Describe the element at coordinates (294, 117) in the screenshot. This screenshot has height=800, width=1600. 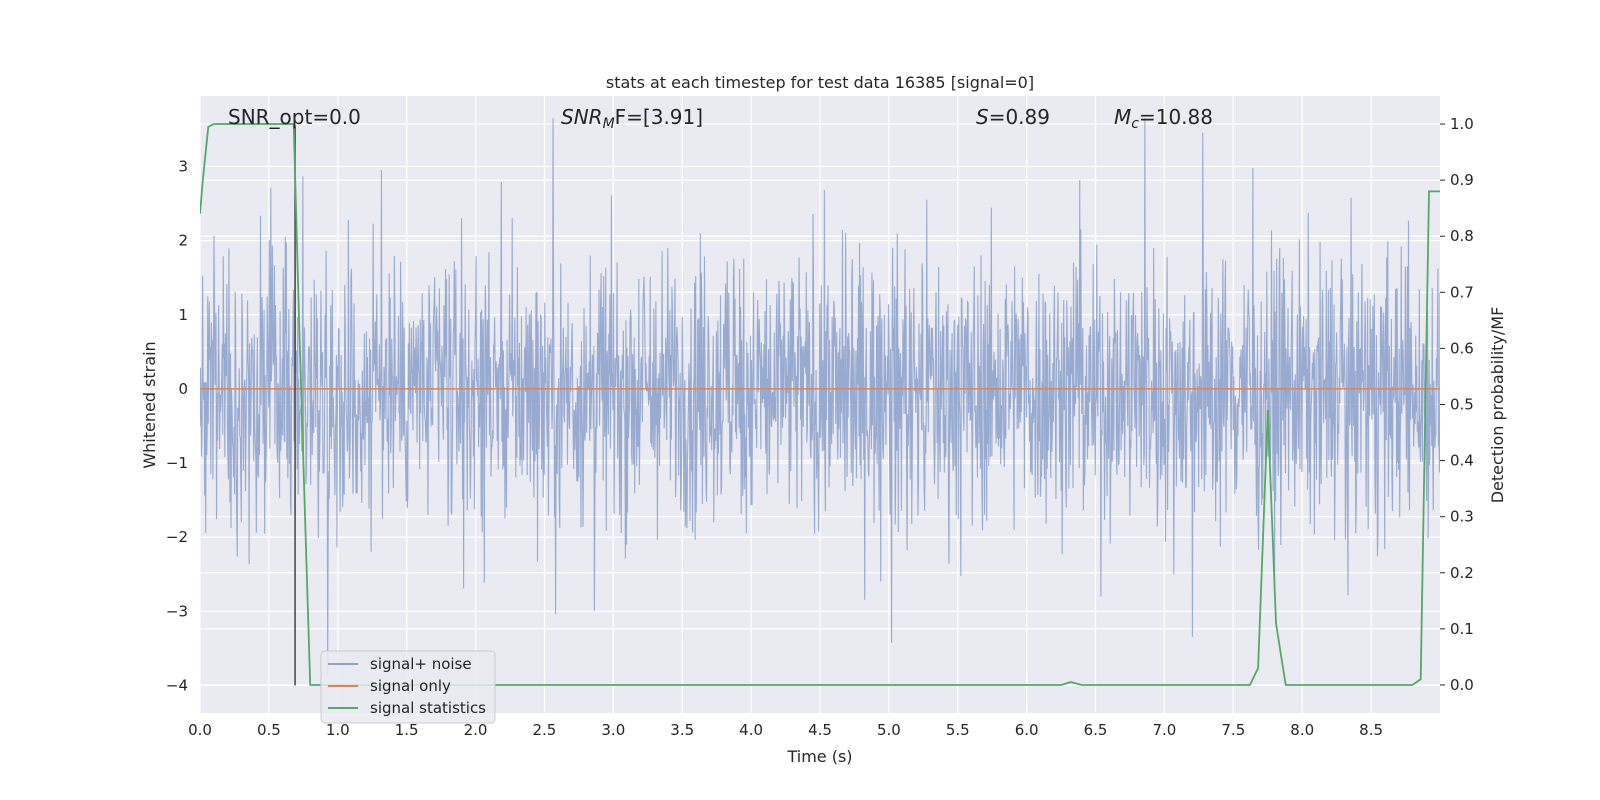
I see `annotation-snr-opt: SNR_opt=0.0` at that location.